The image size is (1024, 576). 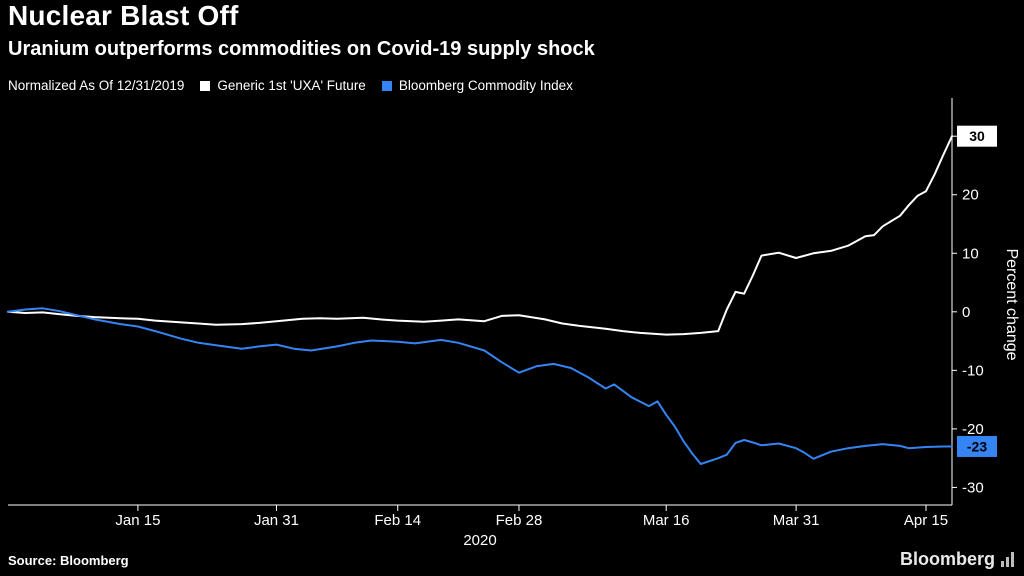 I want to click on x-tick-label: Feb 14, so click(x=397, y=520).